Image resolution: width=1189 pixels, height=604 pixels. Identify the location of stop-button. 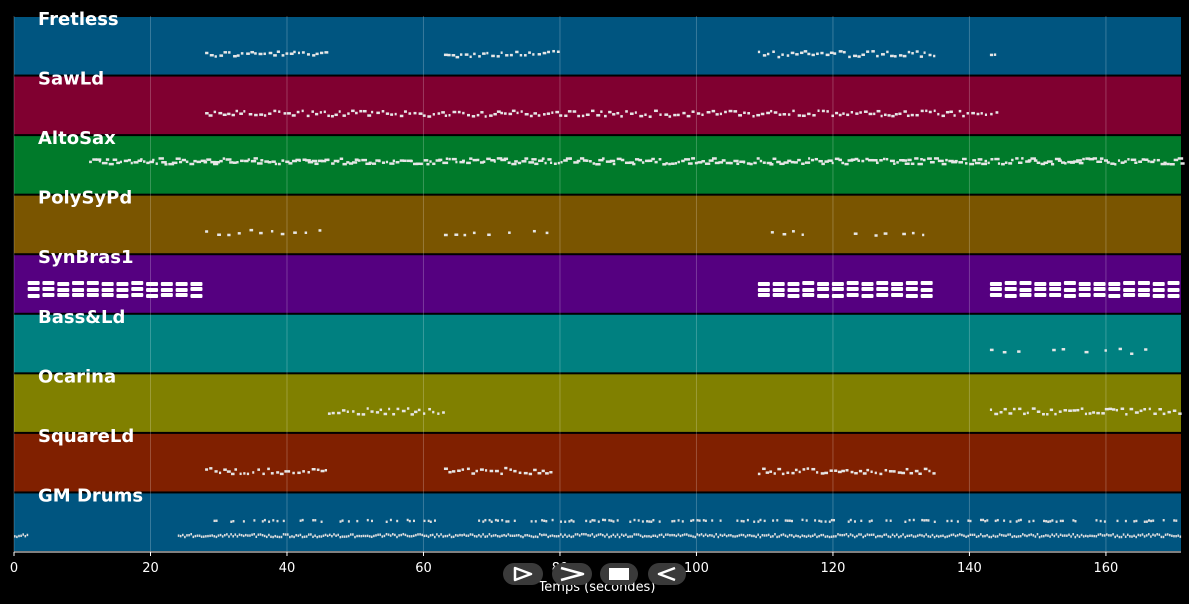
(619, 574).